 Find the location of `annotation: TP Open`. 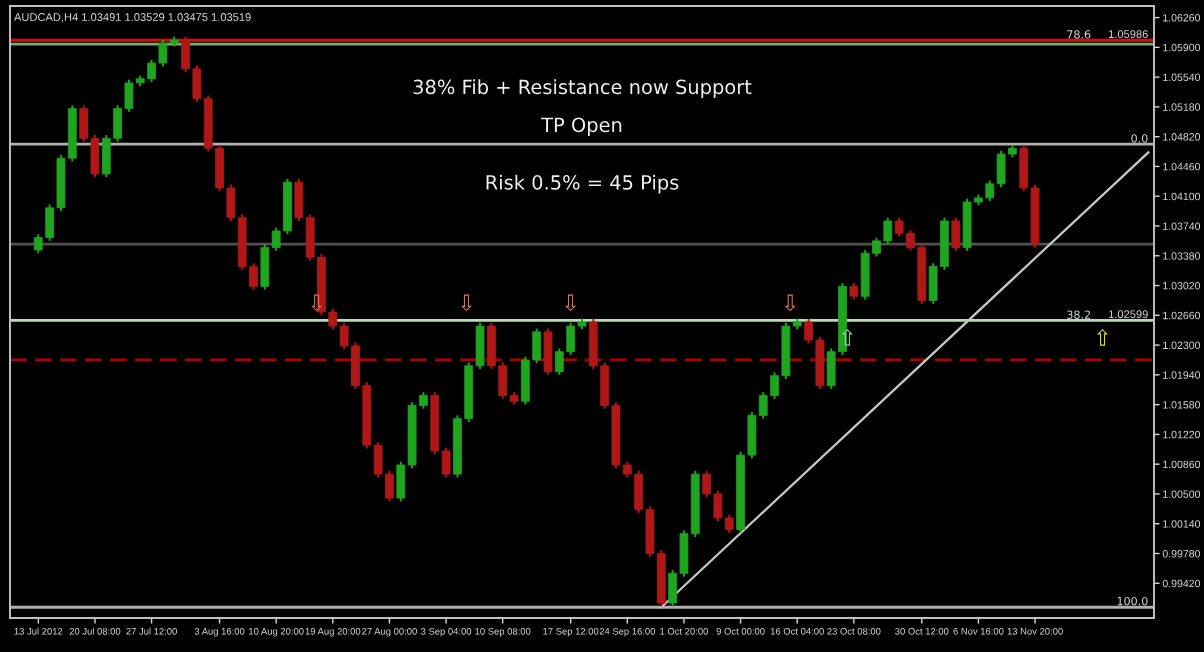

annotation: TP Open is located at coordinates (581, 126).